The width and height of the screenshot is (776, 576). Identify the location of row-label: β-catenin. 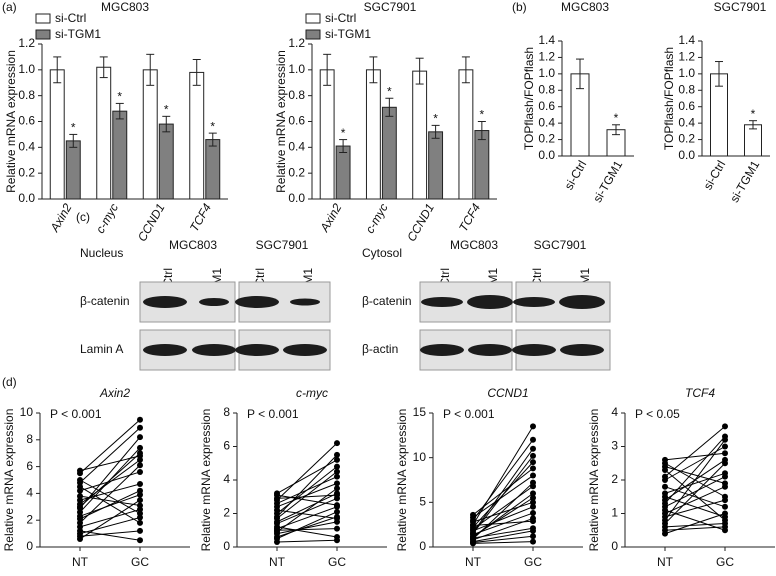
(387, 301).